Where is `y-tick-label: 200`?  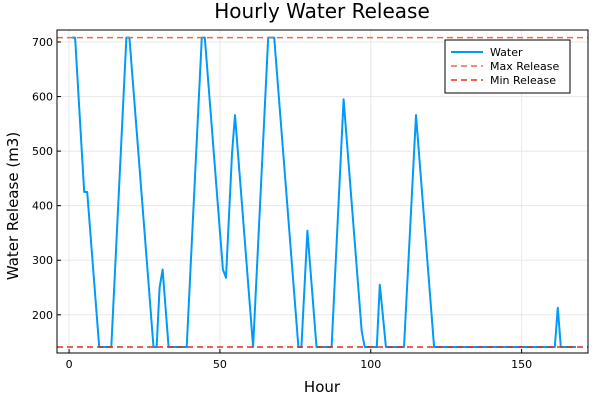 y-tick-label: 200 is located at coordinates (42, 315).